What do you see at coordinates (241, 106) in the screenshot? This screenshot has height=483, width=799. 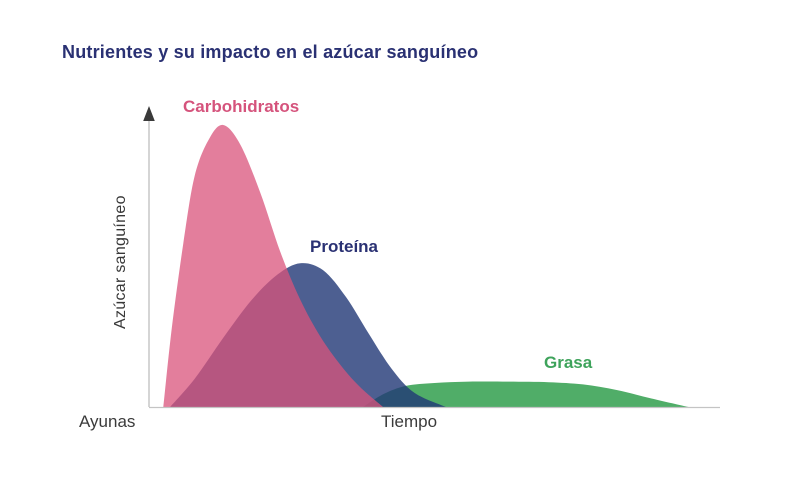 I see `series-label-carbohidratos: Carbohidratos` at bounding box center [241, 106].